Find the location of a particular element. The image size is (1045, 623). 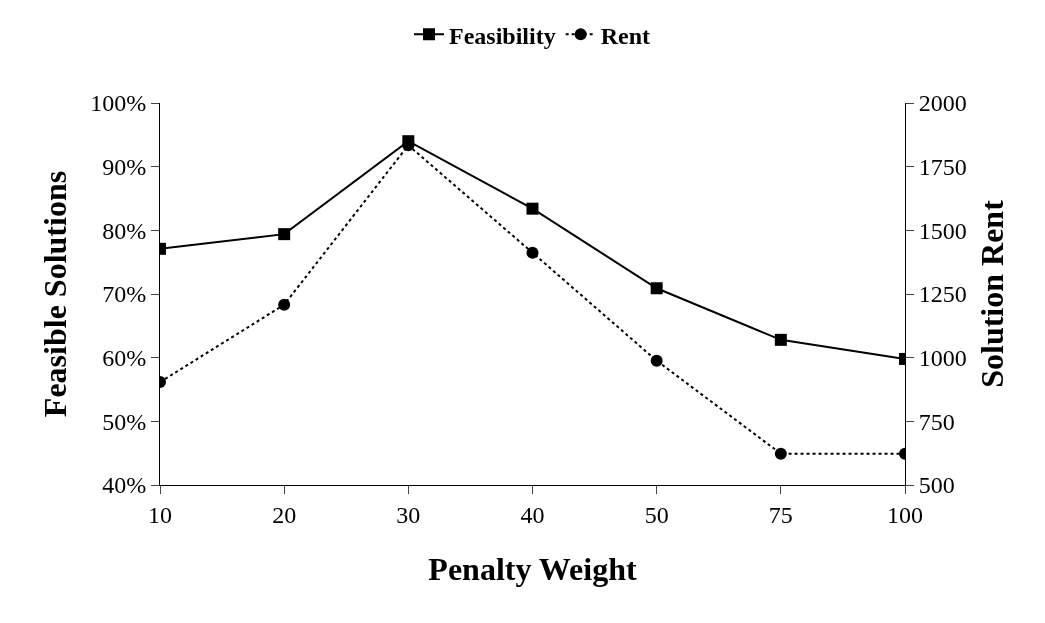

y2-tick-label: 2000 is located at coordinates (942, 103).